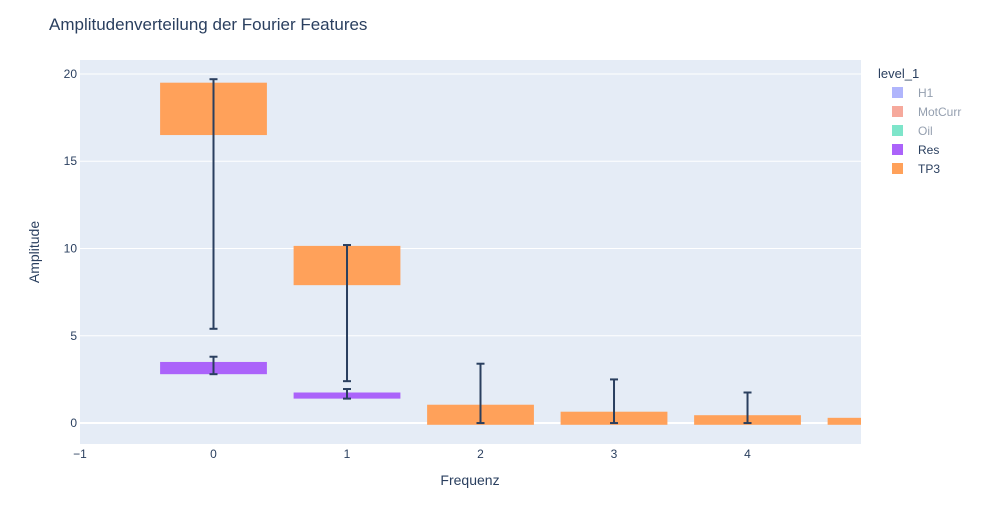 This screenshot has width=983, height=525. What do you see at coordinates (73, 423) in the screenshot?
I see `y-tick-label: 0` at bounding box center [73, 423].